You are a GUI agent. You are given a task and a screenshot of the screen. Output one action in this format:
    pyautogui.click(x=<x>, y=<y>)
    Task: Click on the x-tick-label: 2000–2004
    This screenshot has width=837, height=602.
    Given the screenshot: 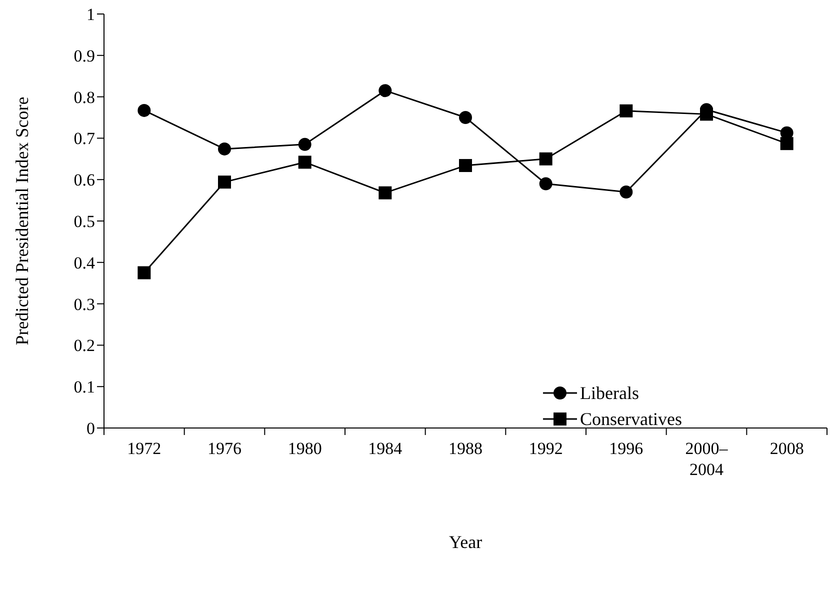 What is the action you would take?
    pyautogui.click(x=706, y=459)
    